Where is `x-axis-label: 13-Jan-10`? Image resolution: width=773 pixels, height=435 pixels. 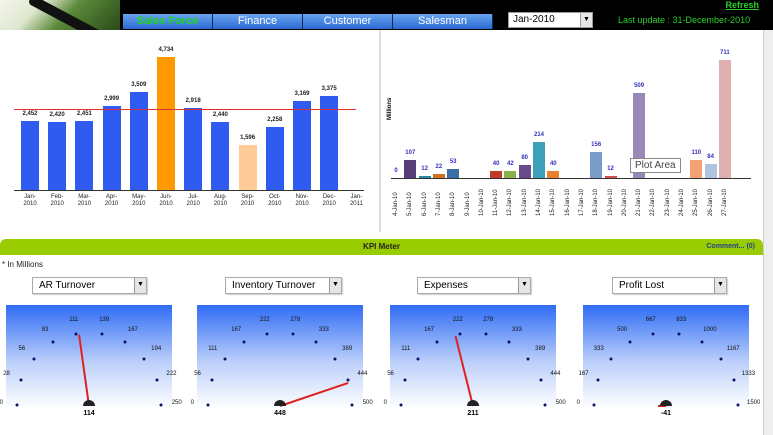
x-axis-label: 13-Jan-10 is located at coordinates (524, 202).